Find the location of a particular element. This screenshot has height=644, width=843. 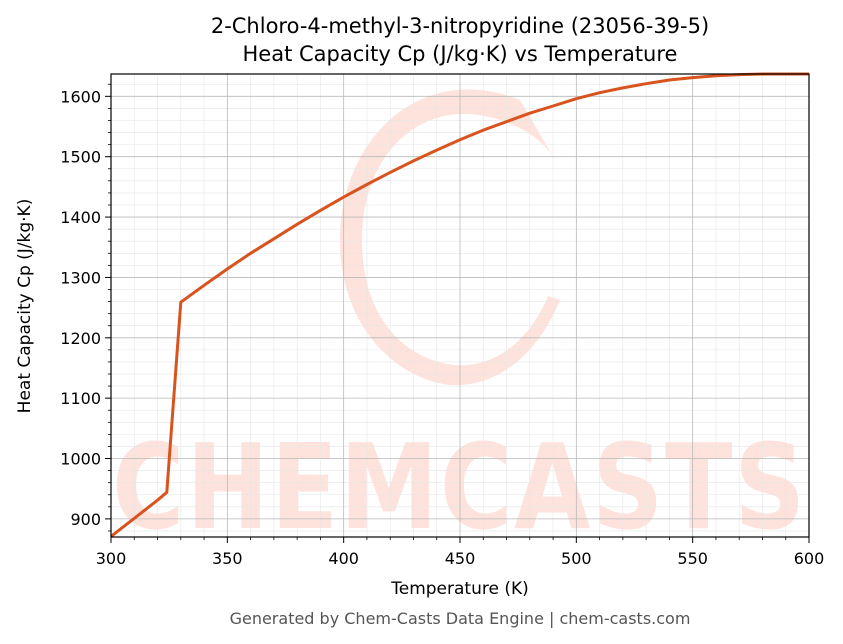

x-tick-label: 600 is located at coordinates (809, 558).